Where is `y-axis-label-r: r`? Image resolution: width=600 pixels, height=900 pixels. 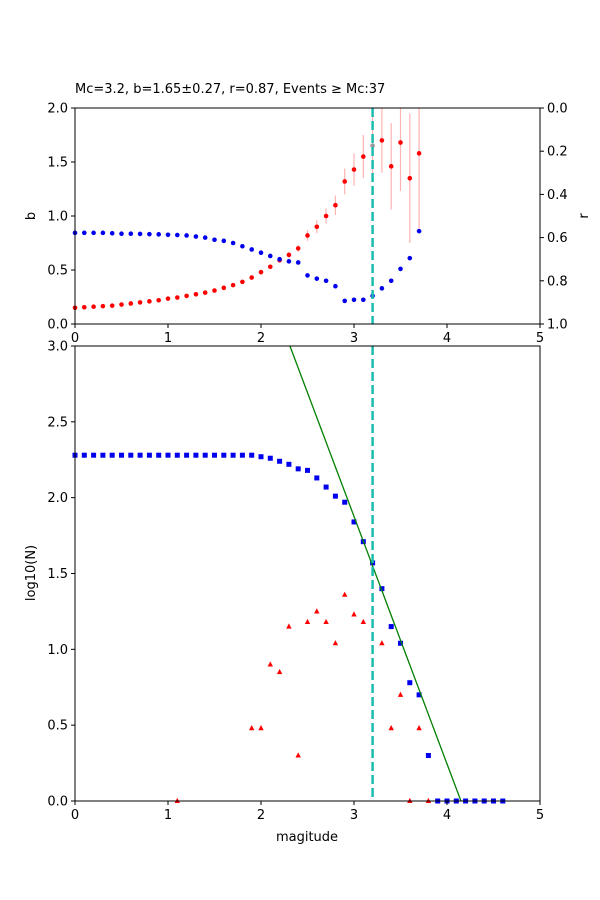 y-axis-label-r: r is located at coordinates (584, 216).